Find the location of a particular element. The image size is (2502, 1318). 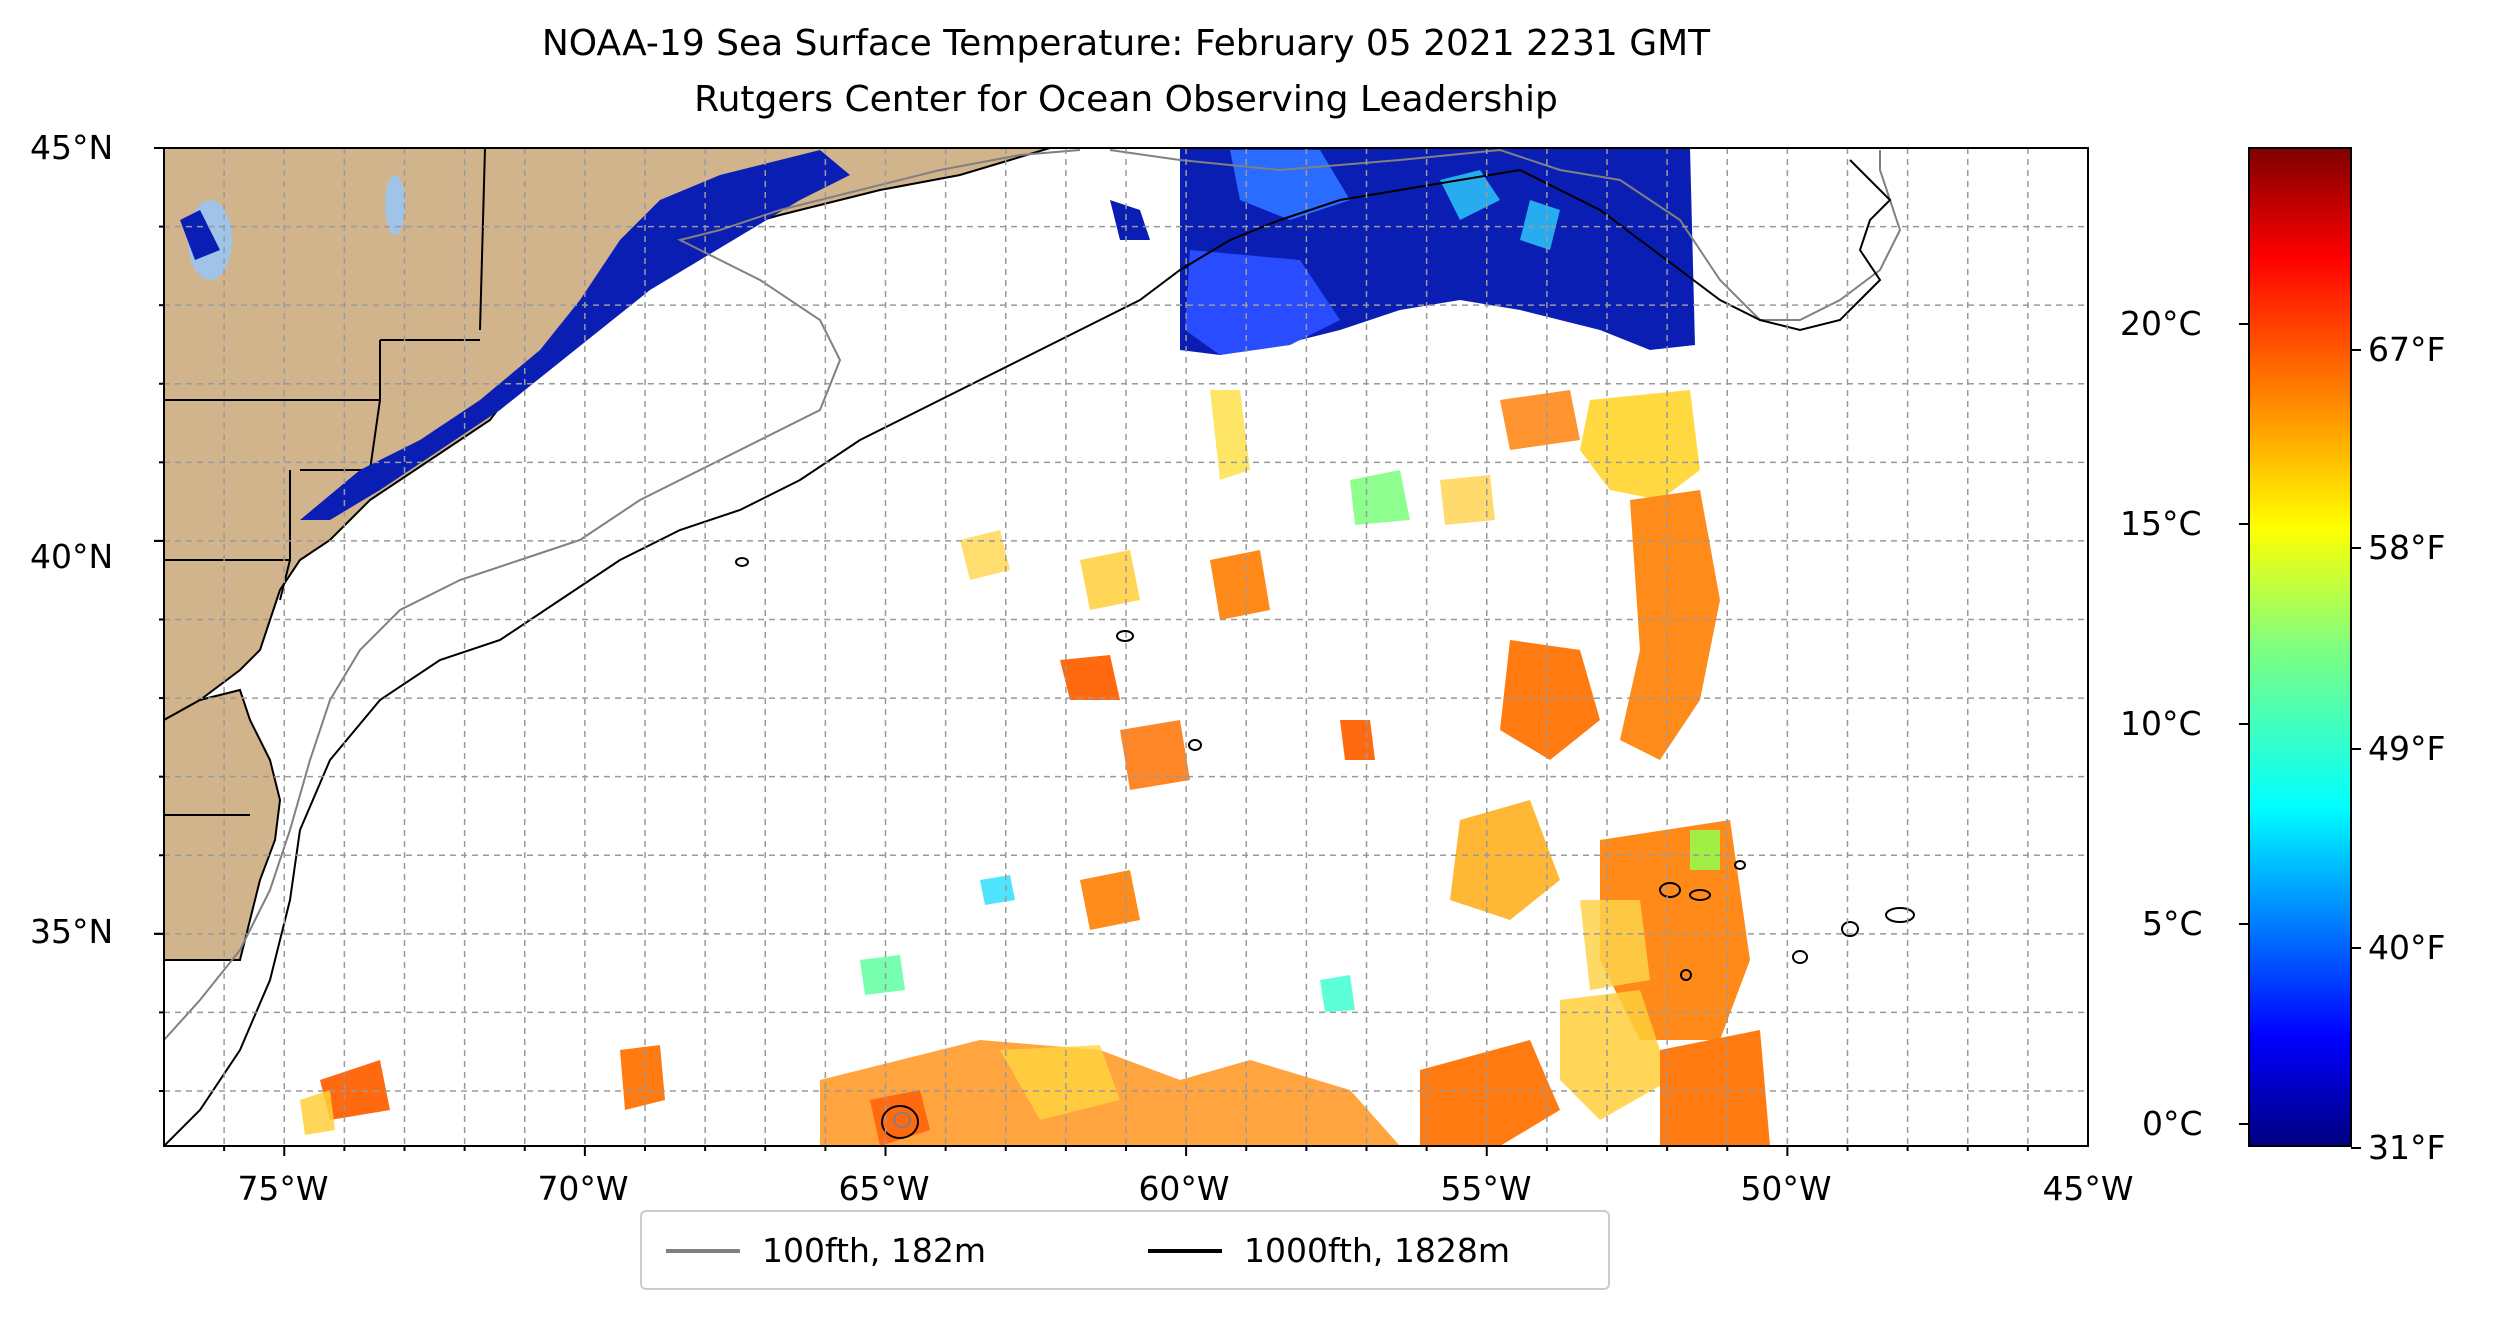

lat-tick-label: 40°N is located at coordinates (72, 556).